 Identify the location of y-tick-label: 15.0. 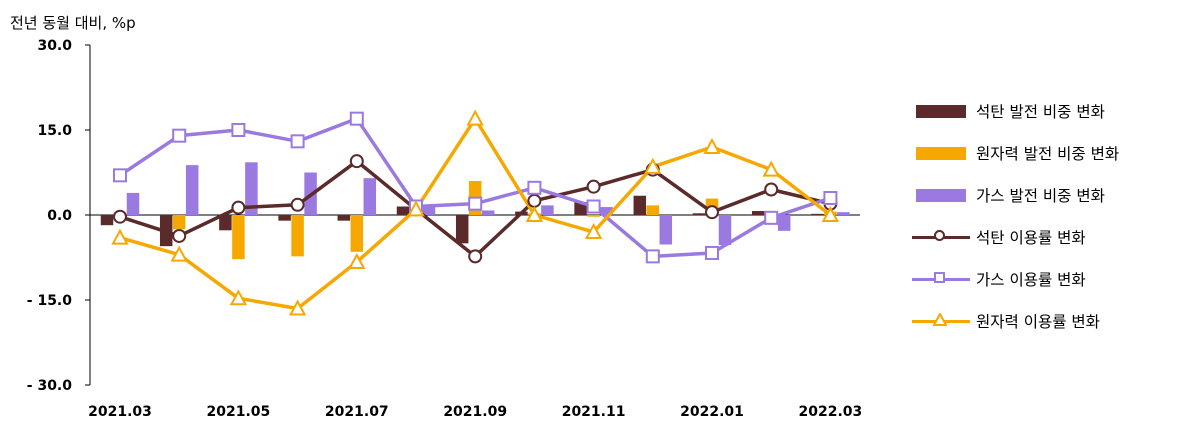
(54, 131).